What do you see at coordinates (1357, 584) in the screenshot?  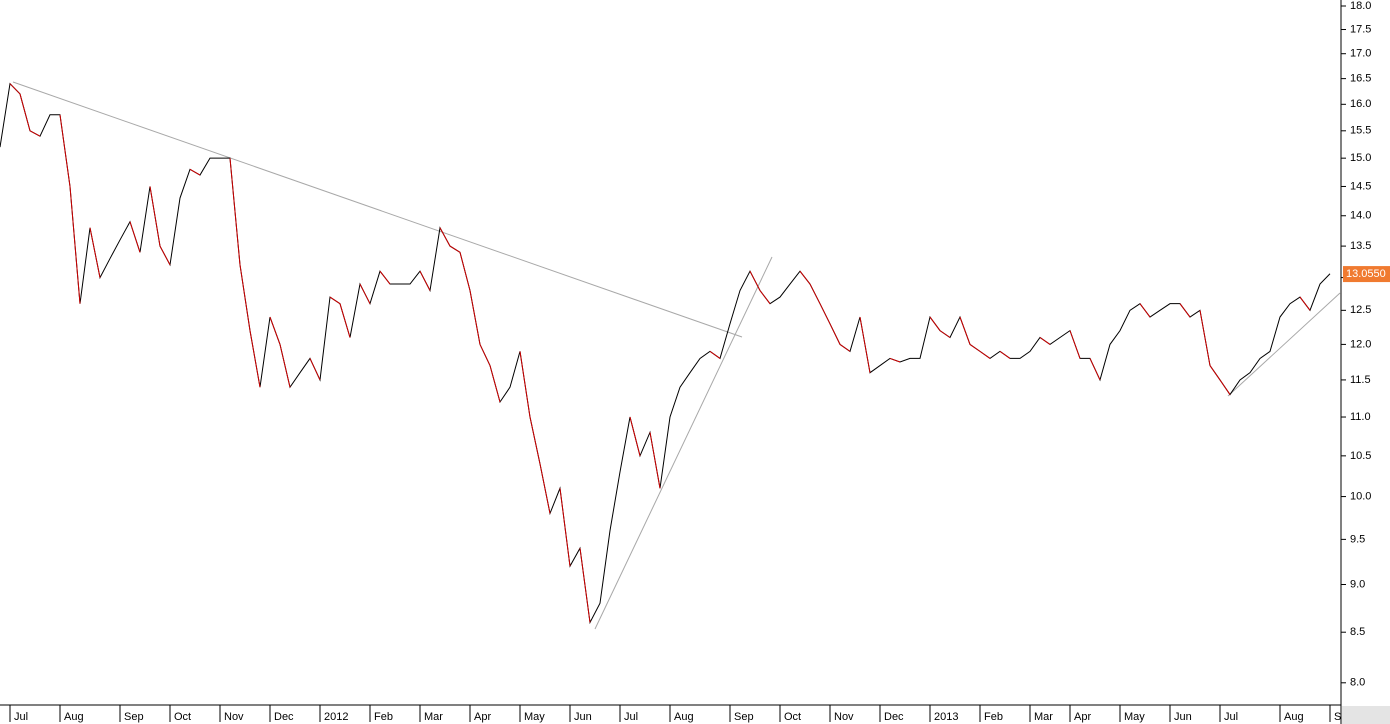 I see `y-tick-label: 9.0` at bounding box center [1357, 584].